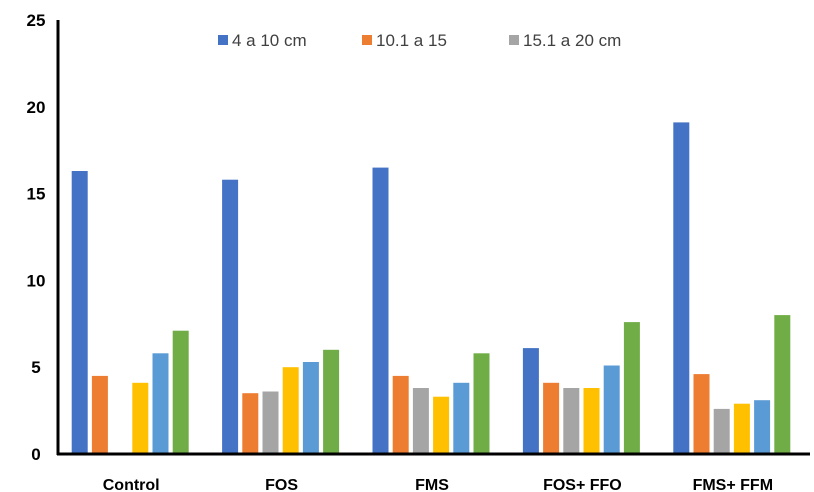  Describe the element at coordinates (35, 454) in the screenshot. I see `y-tick-label: 0` at that location.